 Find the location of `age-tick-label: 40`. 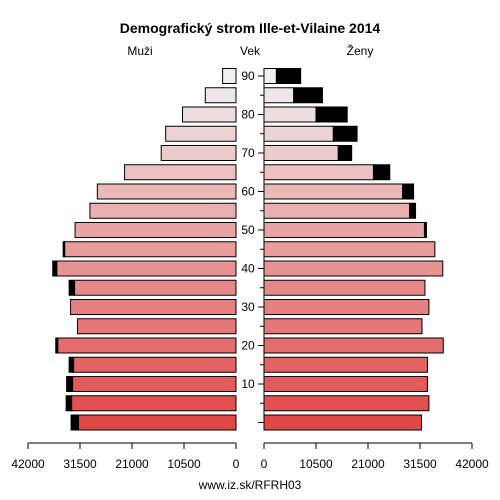

age-tick-label: 40 is located at coordinates (248, 269).